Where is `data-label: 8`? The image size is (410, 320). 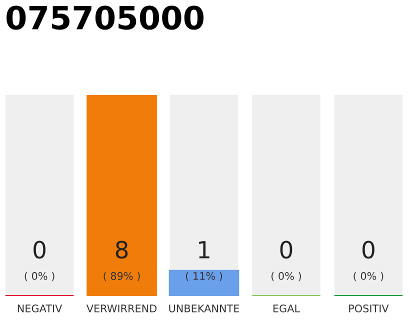 data-label: 8 is located at coordinates (122, 249).